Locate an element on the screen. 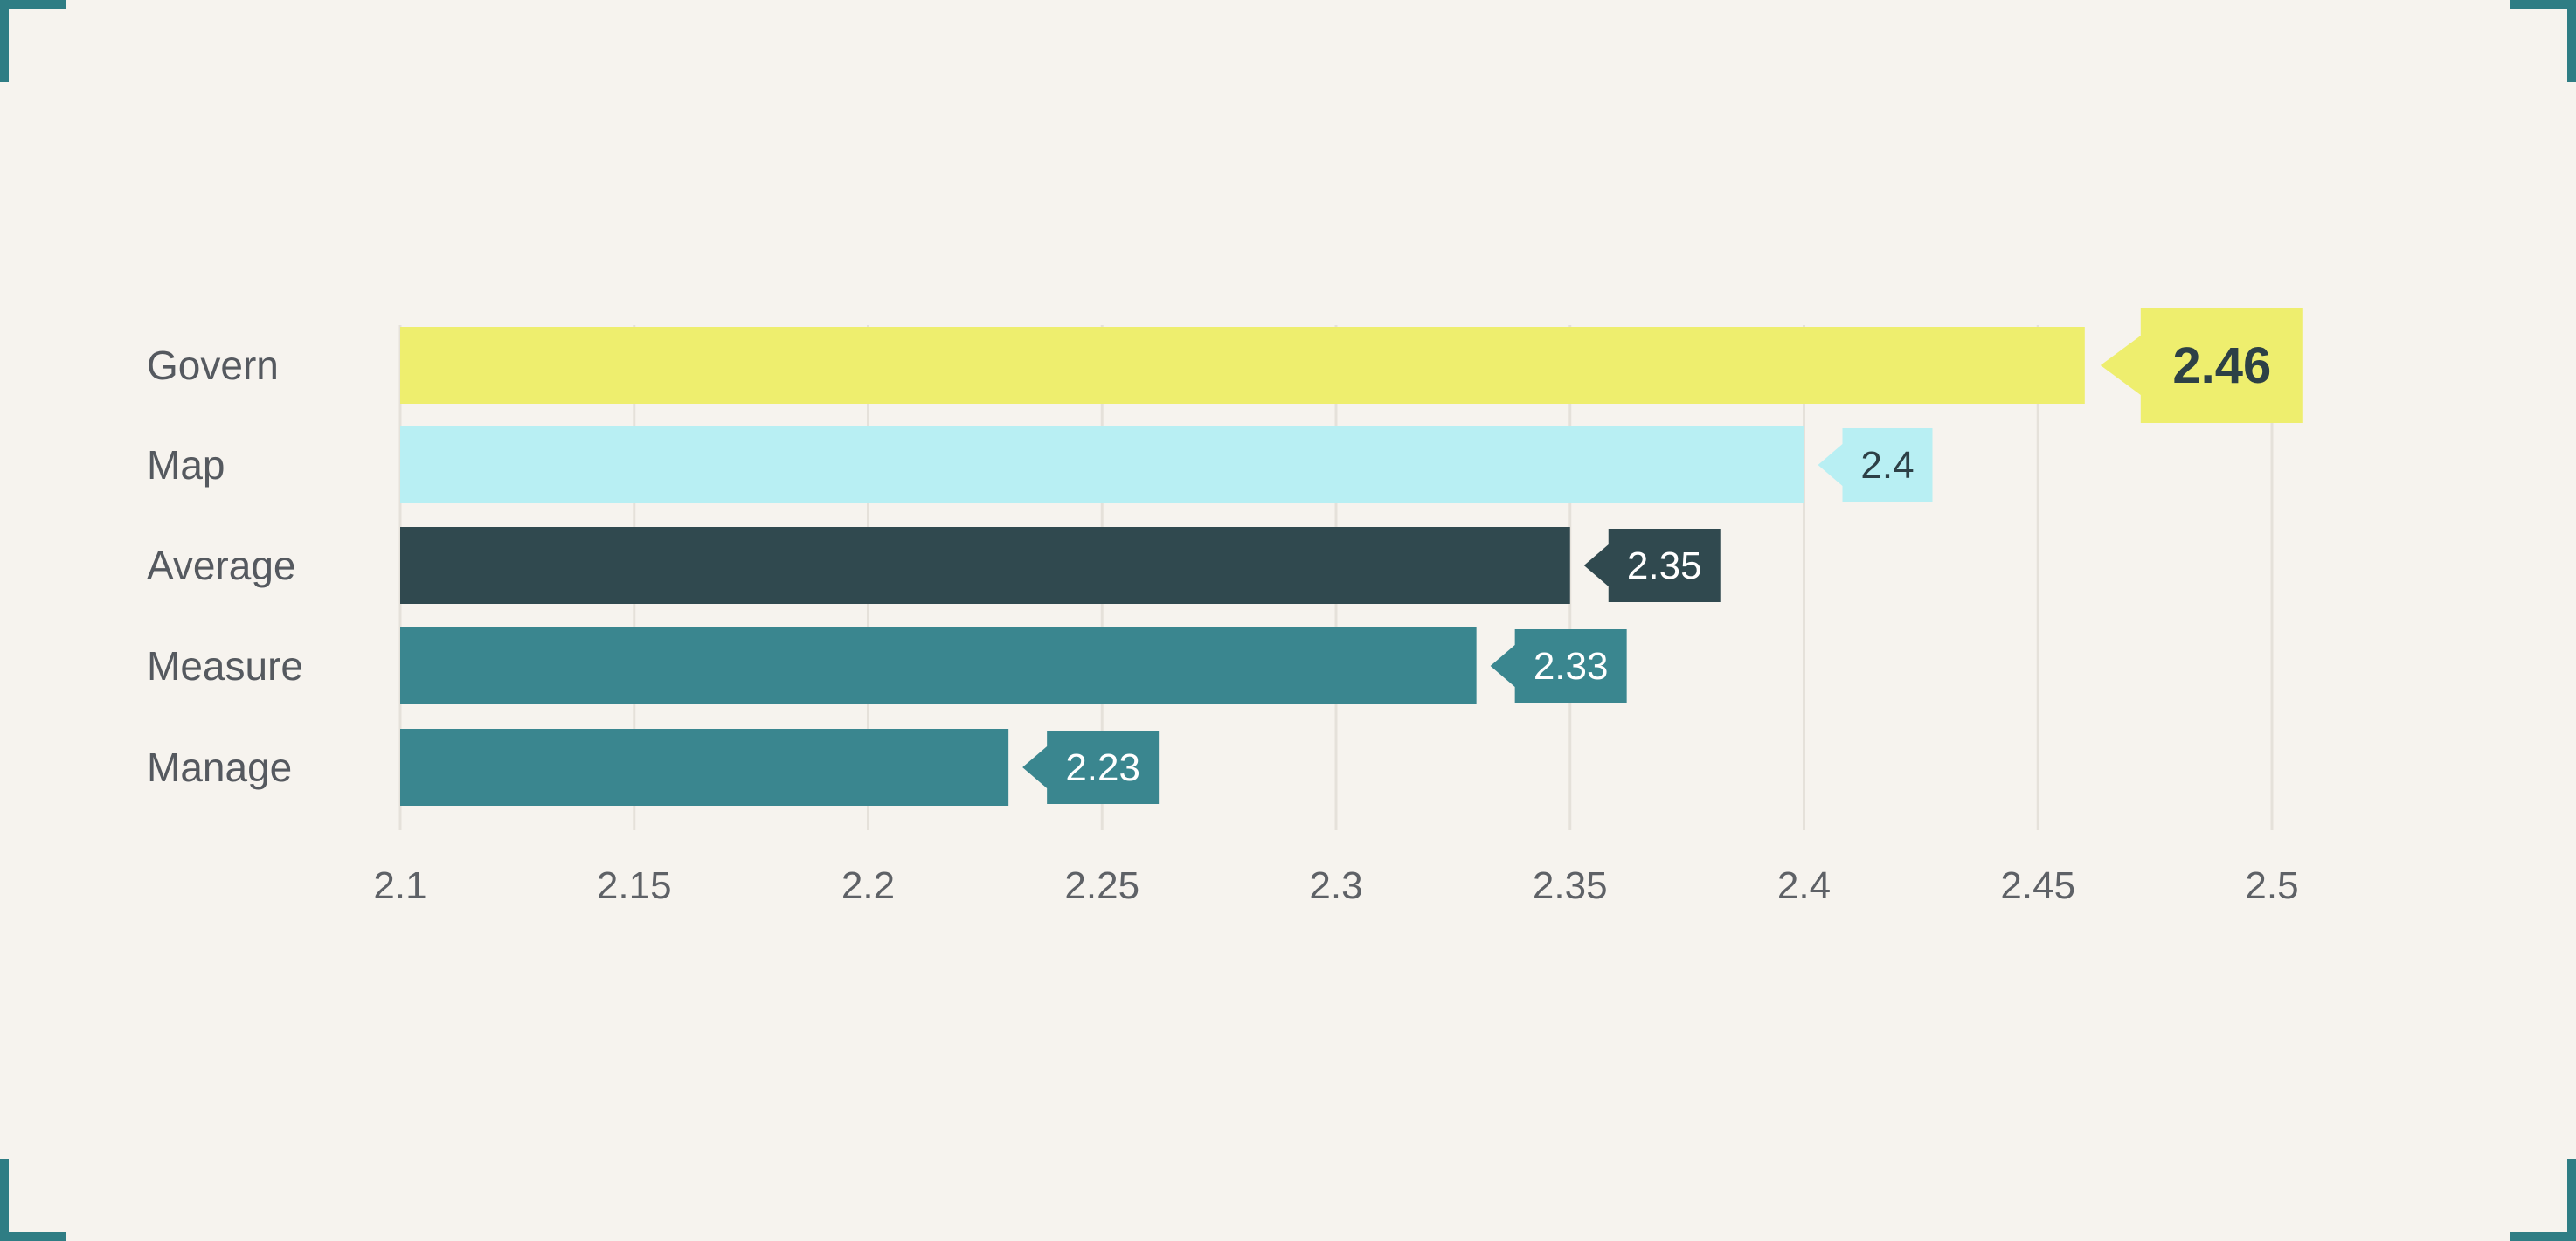 This screenshot has width=2576, height=1241. data-label: 2.23 is located at coordinates (1102, 767).